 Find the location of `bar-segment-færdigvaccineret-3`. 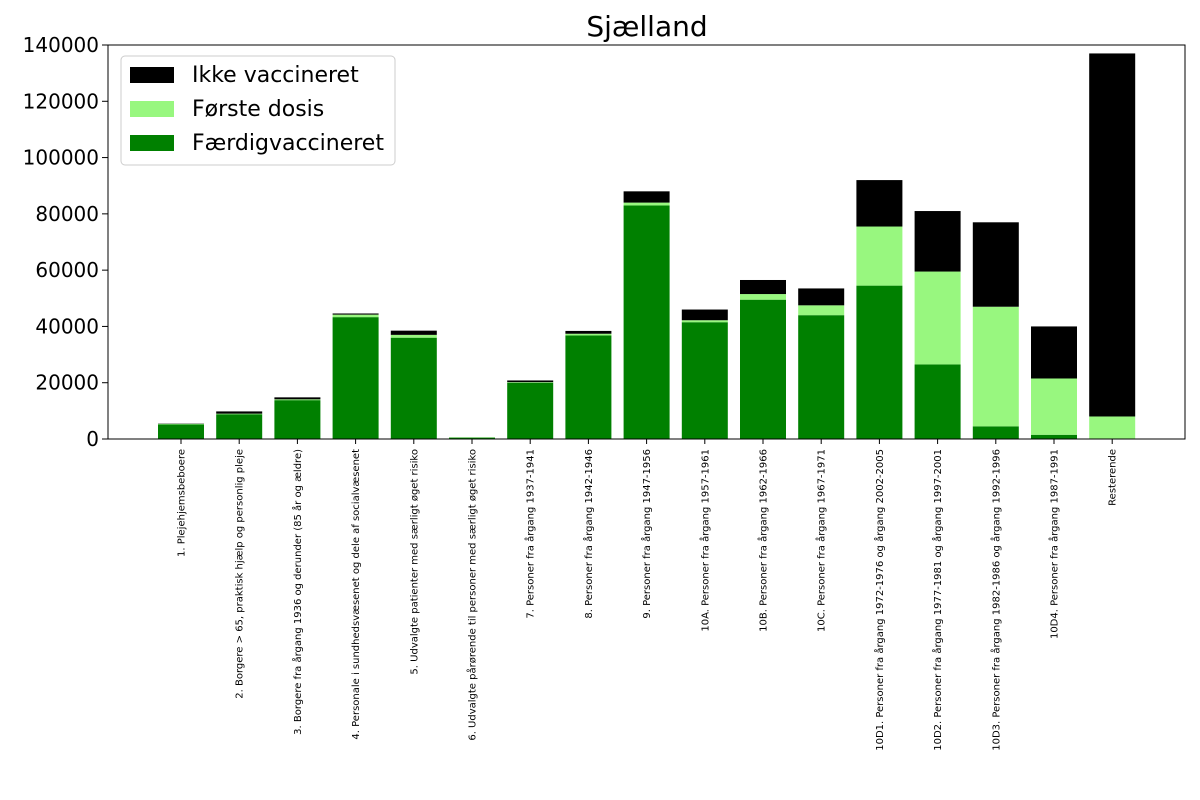

bar-segment-færdigvaccineret-3 is located at coordinates (355, 378).